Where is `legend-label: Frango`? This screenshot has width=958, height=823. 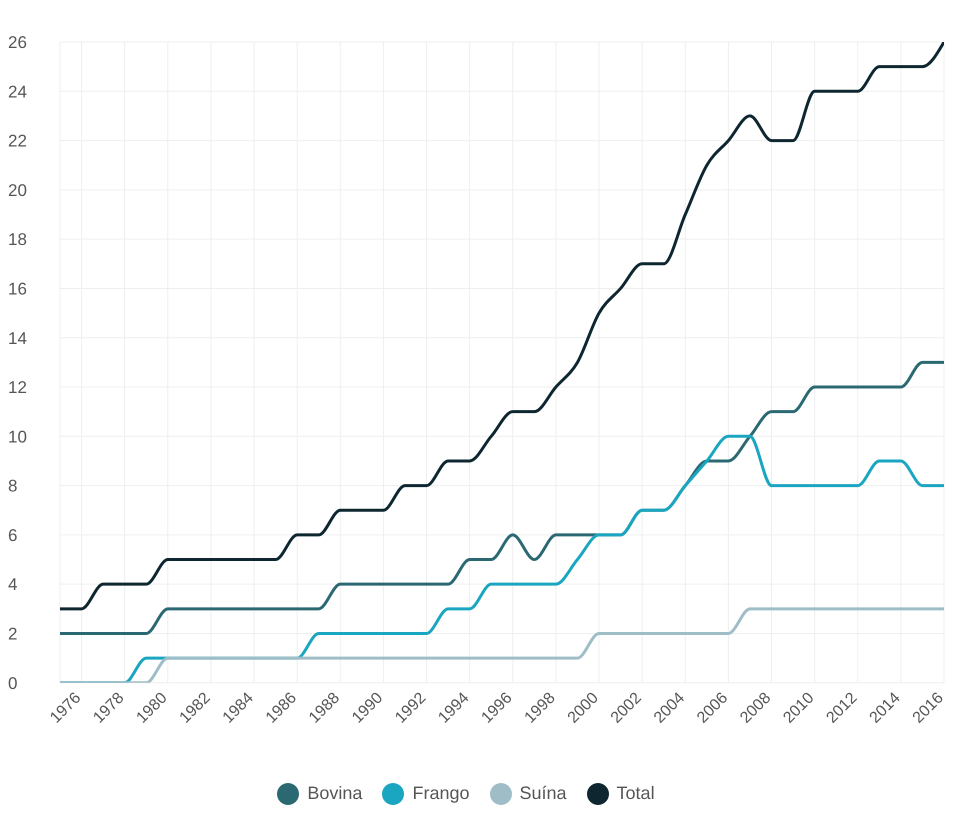 legend-label: Frango is located at coordinates (441, 792).